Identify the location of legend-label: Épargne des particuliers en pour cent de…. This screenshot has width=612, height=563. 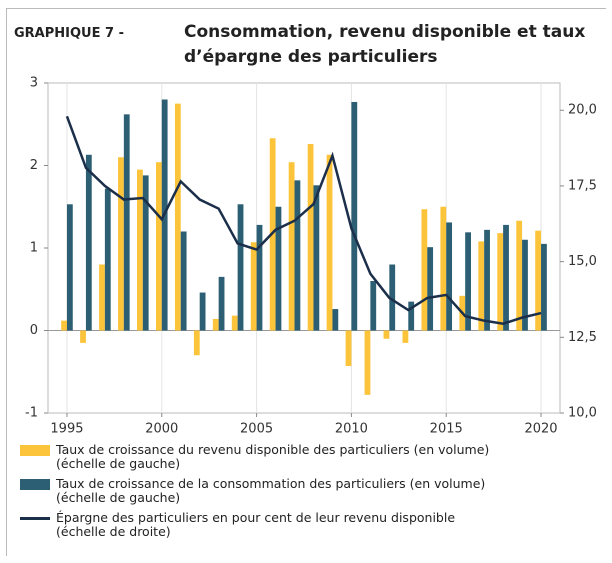
(256, 524).